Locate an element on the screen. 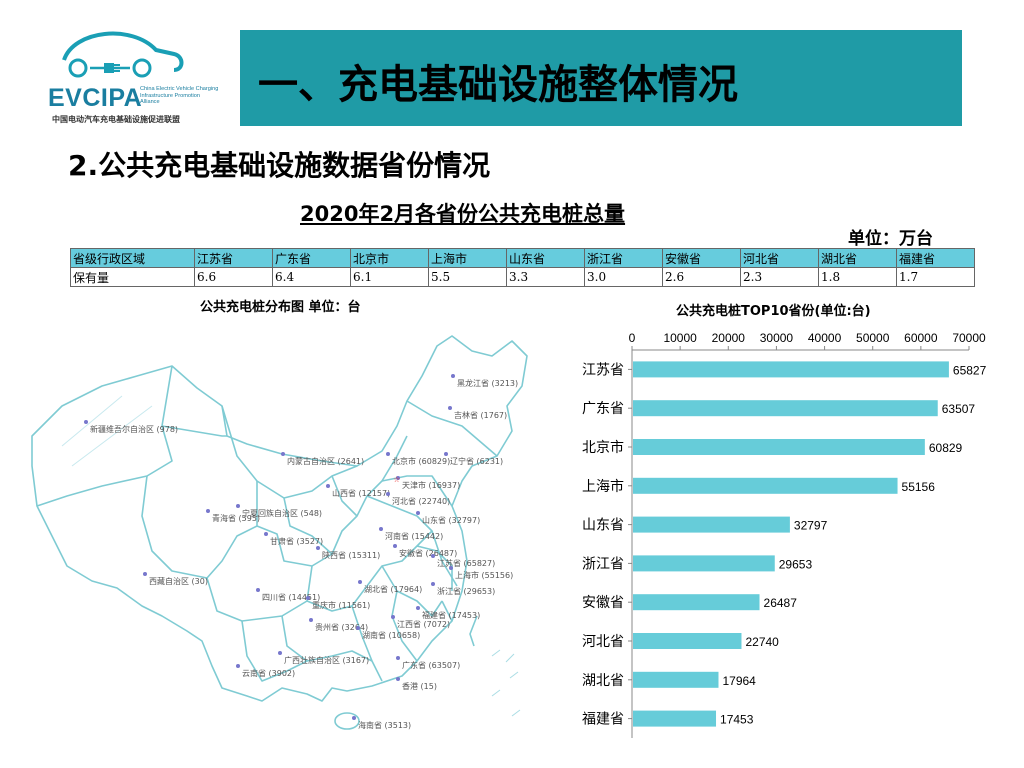  x-tick-label: 40000 is located at coordinates (825, 338).